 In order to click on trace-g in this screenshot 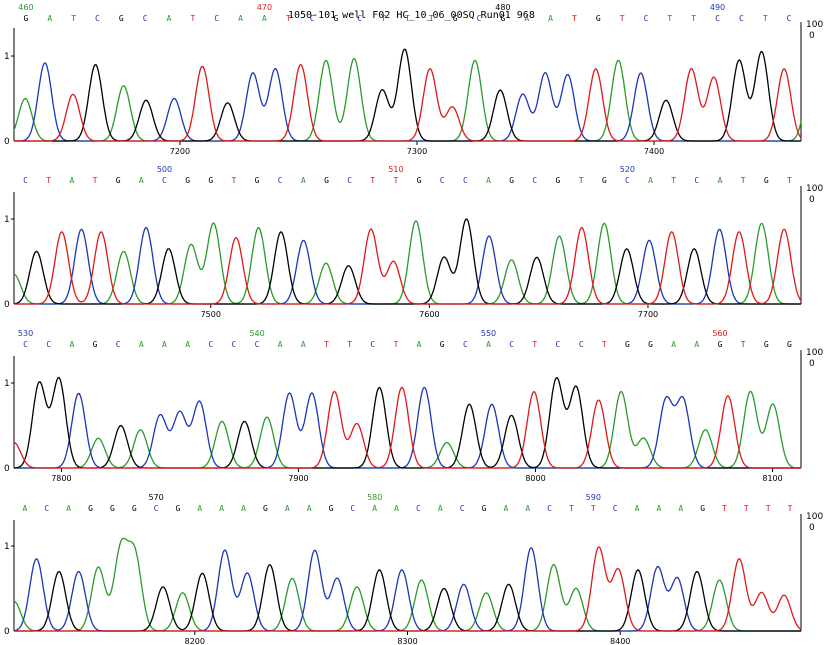, I will do `click(407, 95)`.